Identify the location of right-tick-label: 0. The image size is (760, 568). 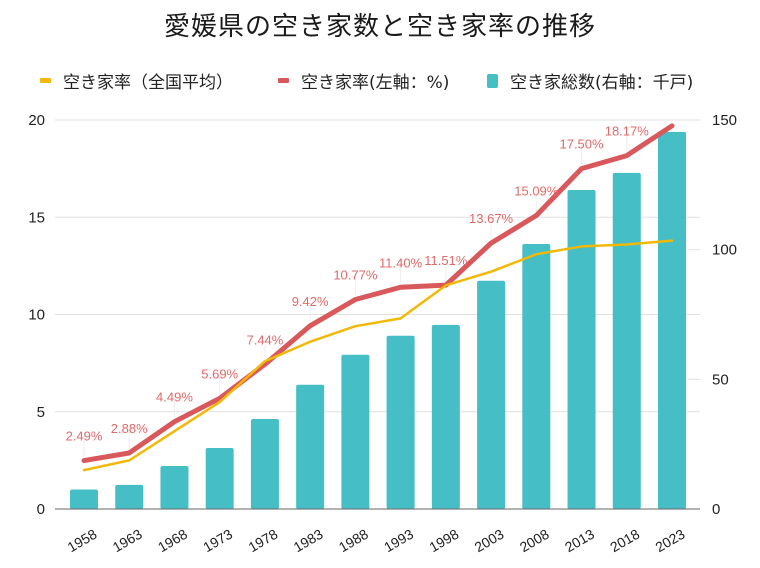
(716, 509).